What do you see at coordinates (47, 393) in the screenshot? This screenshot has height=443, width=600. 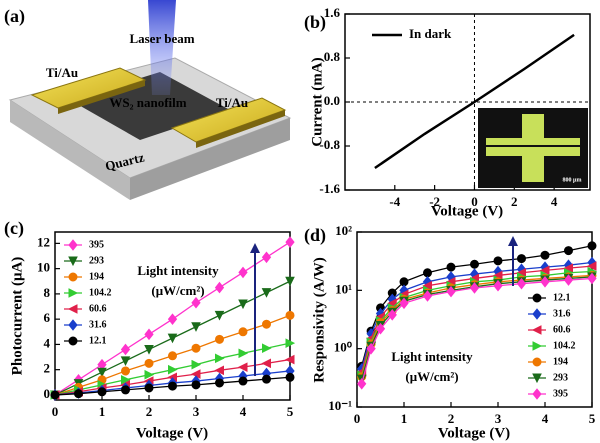 I see `y-tick-label: 0` at bounding box center [47, 393].